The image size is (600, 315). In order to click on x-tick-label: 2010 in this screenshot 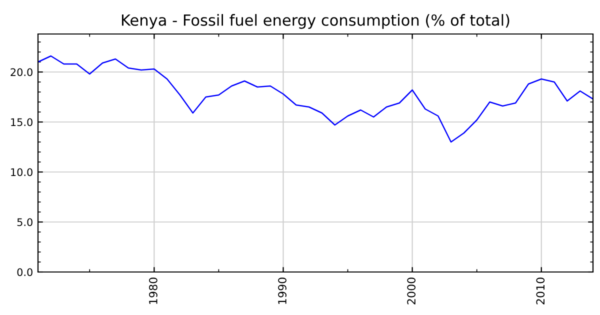, I will do `click(540, 291)`.